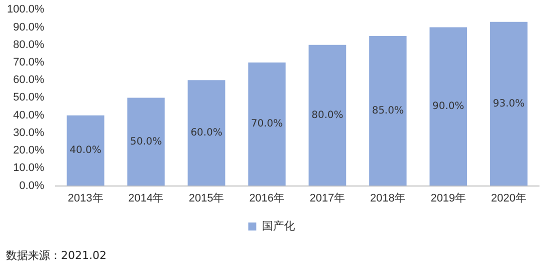  I want to click on y-tick-label: 60.0%, so click(29, 80).